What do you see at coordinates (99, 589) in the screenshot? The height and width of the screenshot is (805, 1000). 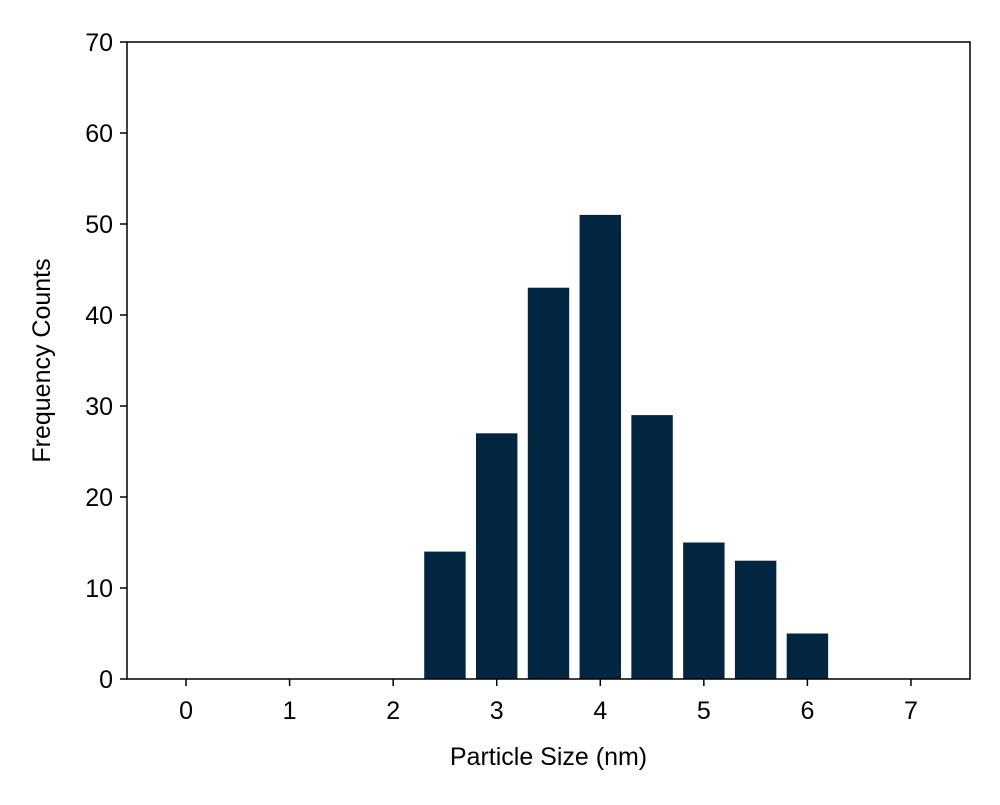 I see `y-tick-label: 10` at bounding box center [99, 589].